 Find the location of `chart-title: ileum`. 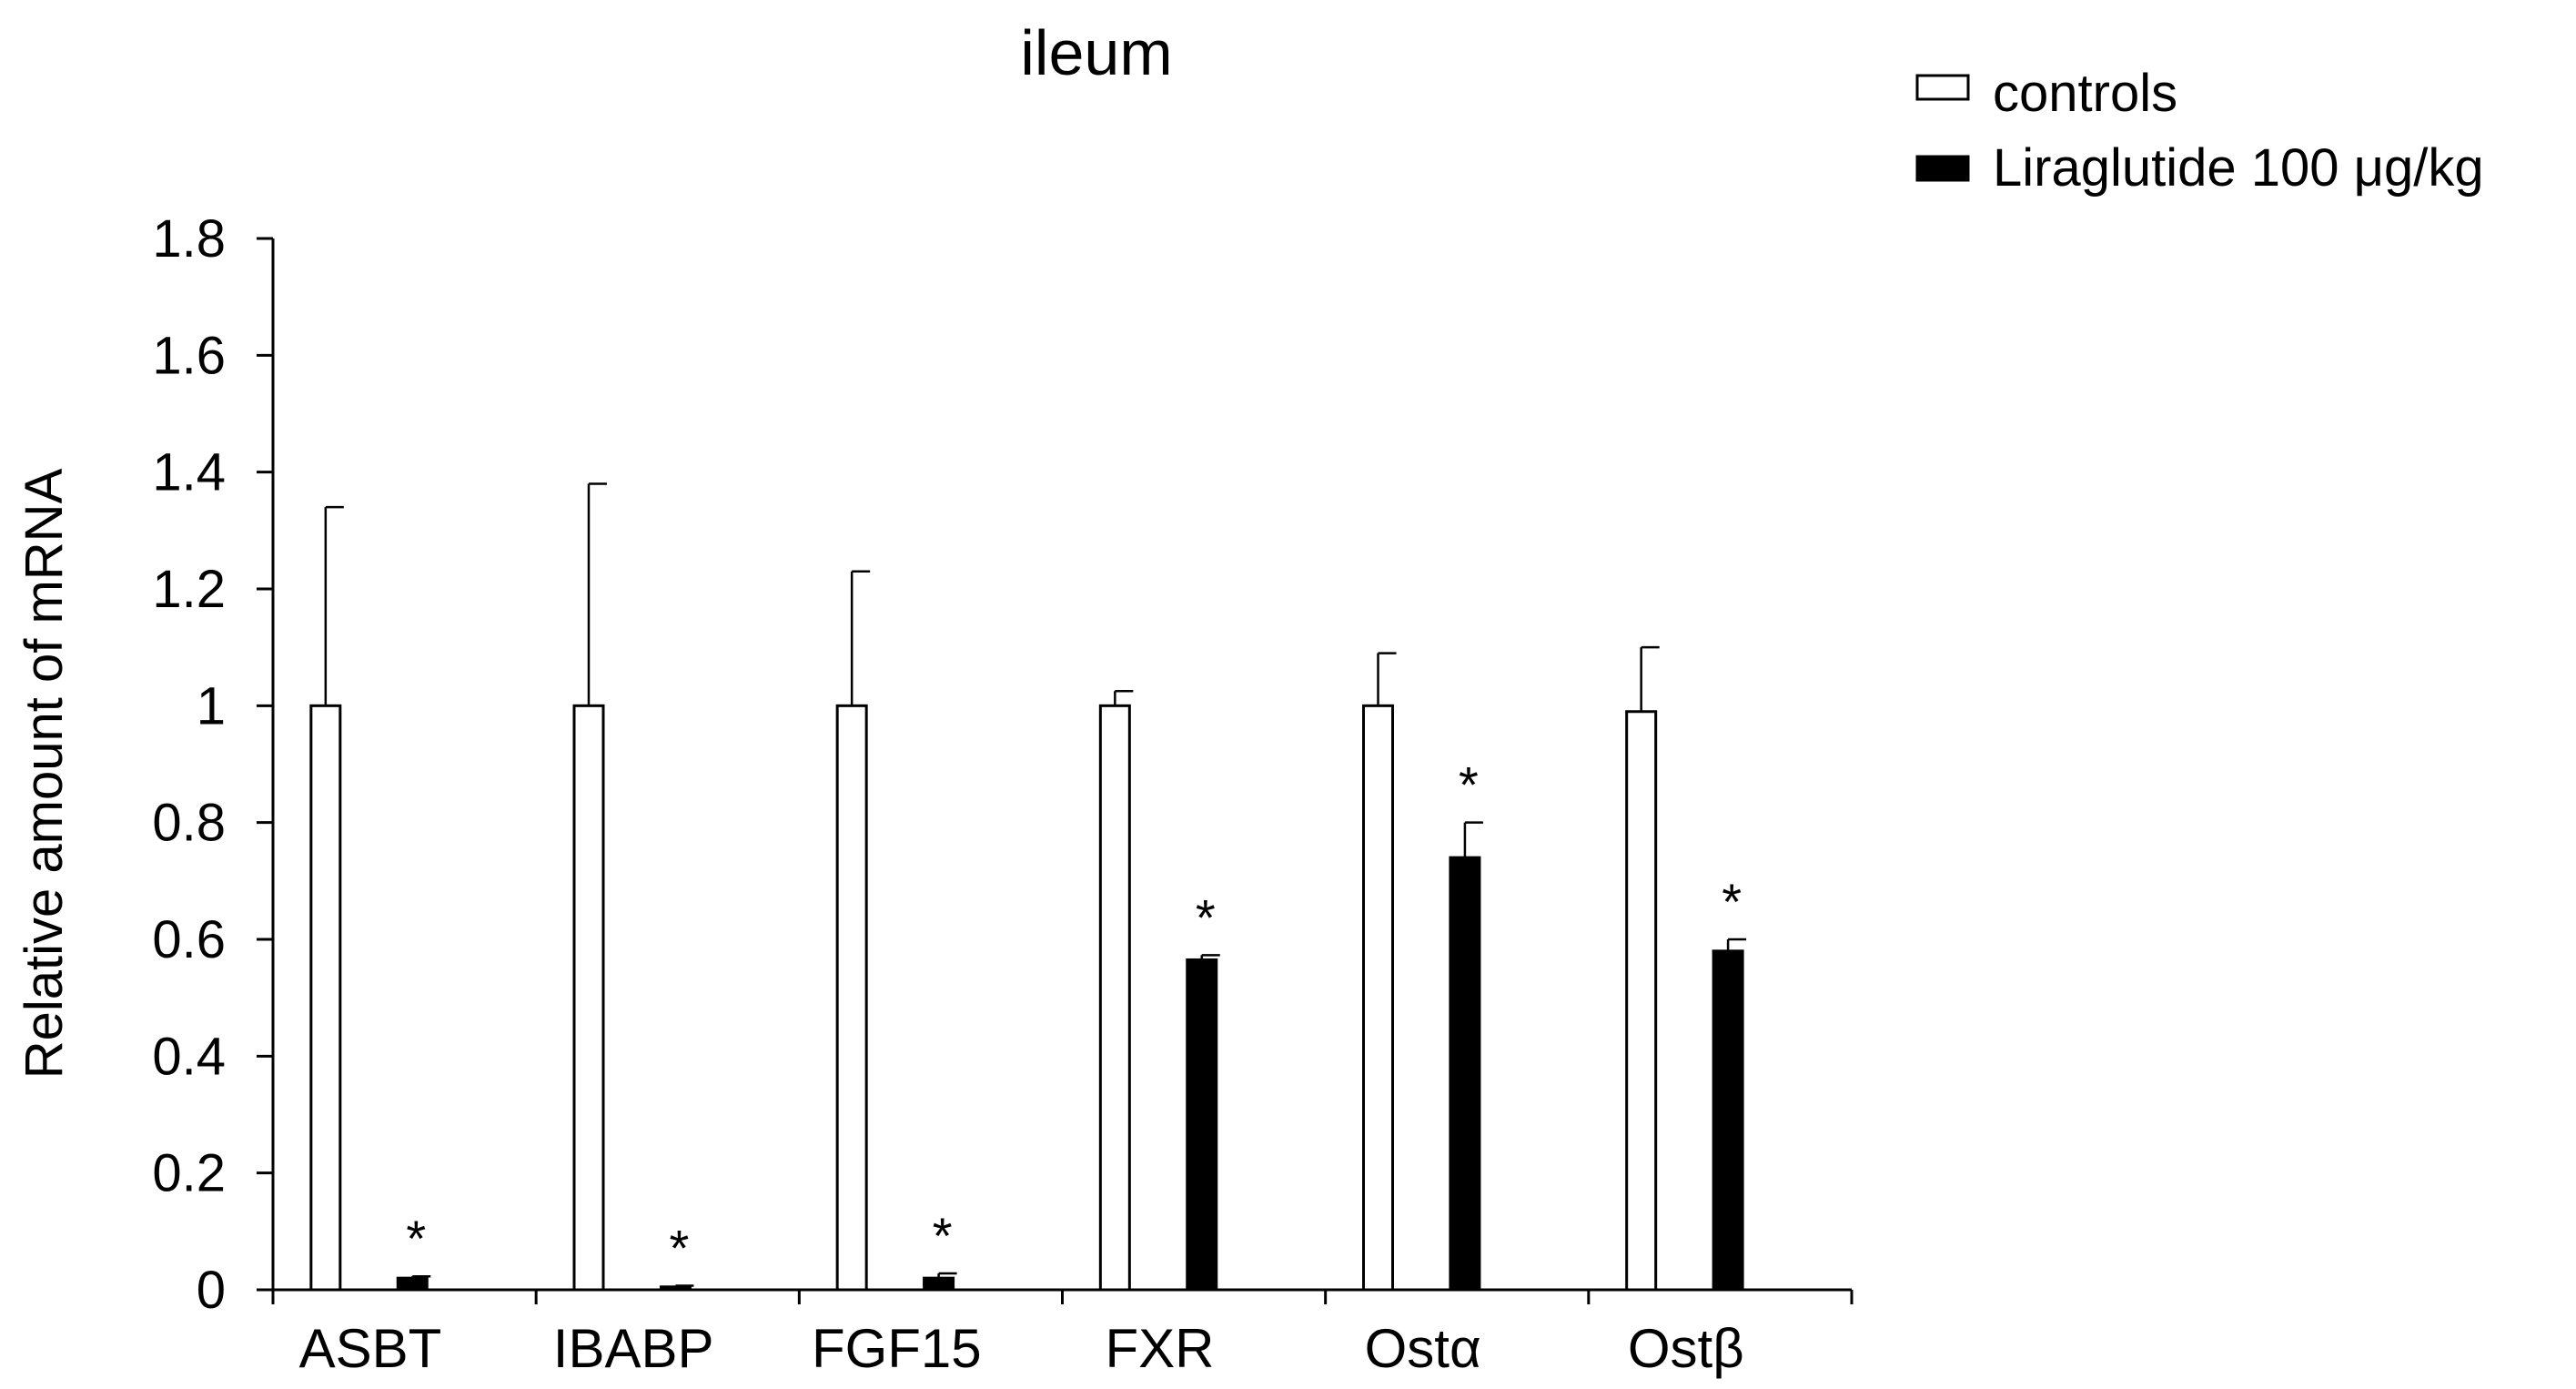

chart-title: ileum is located at coordinates (1096, 52).